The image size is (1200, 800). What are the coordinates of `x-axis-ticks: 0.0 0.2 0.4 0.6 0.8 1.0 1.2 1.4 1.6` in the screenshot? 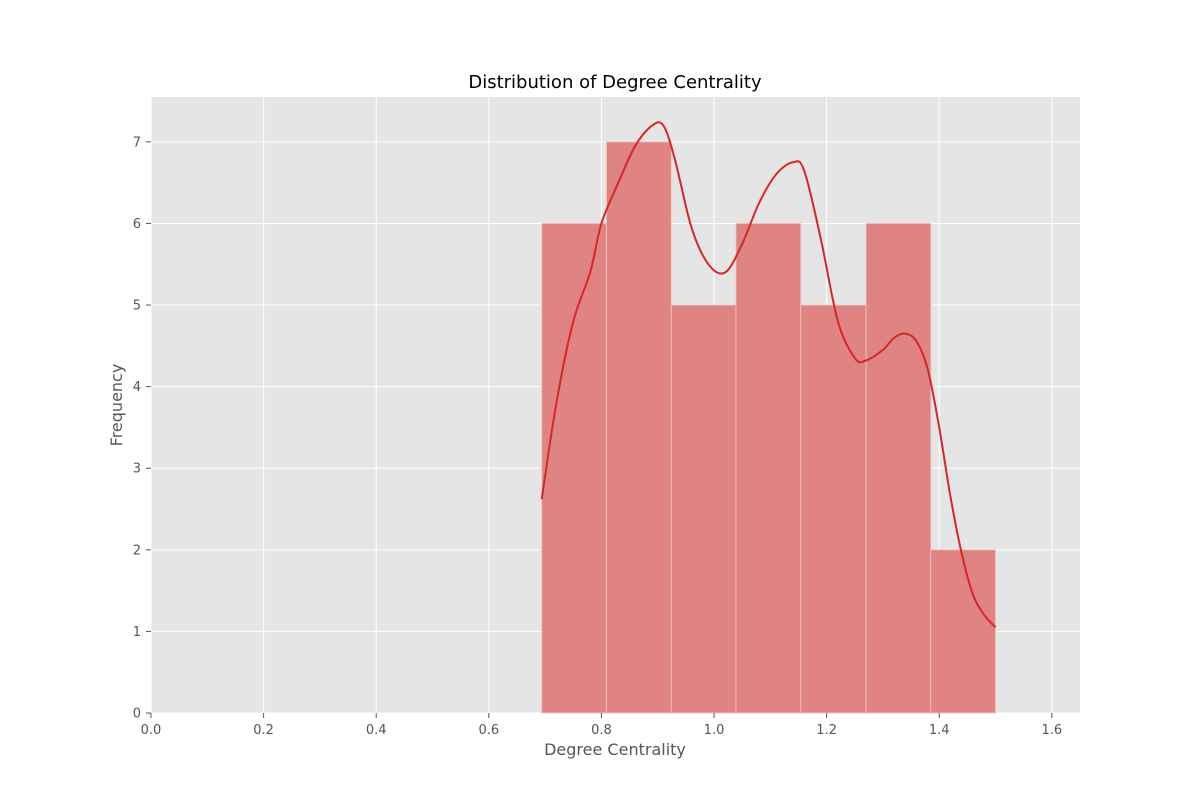 It's located at (602, 725).